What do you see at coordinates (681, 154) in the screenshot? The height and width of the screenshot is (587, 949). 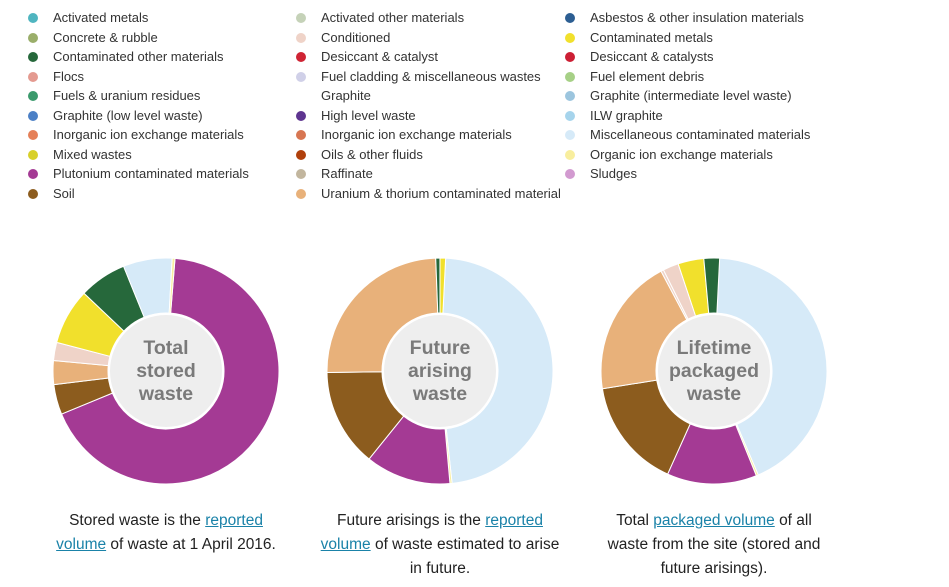 I see `legend-label: Organic ion exchange materials` at bounding box center [681, 154].